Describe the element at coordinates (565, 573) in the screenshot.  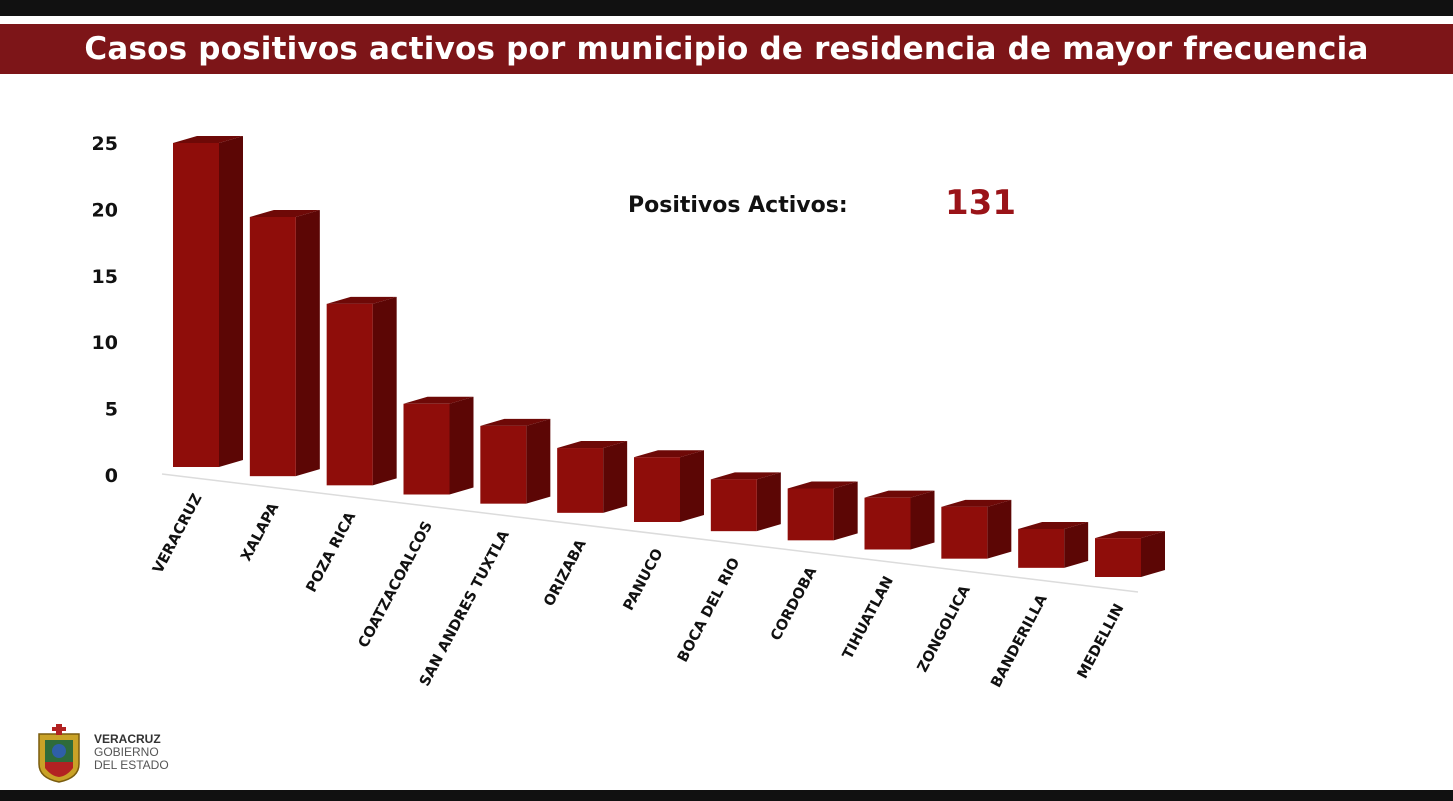
I see `x-category-label: ORIZABA` at that location.